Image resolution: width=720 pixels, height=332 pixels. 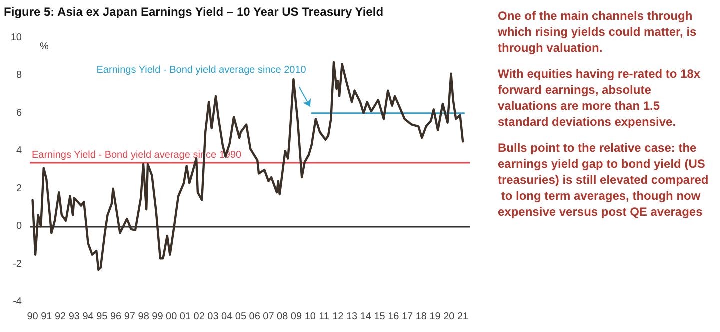 What do you see at coordinates (16, 38) in the screenshot?
I see `y-tick-label: 10` at bounding box center [16, 38].